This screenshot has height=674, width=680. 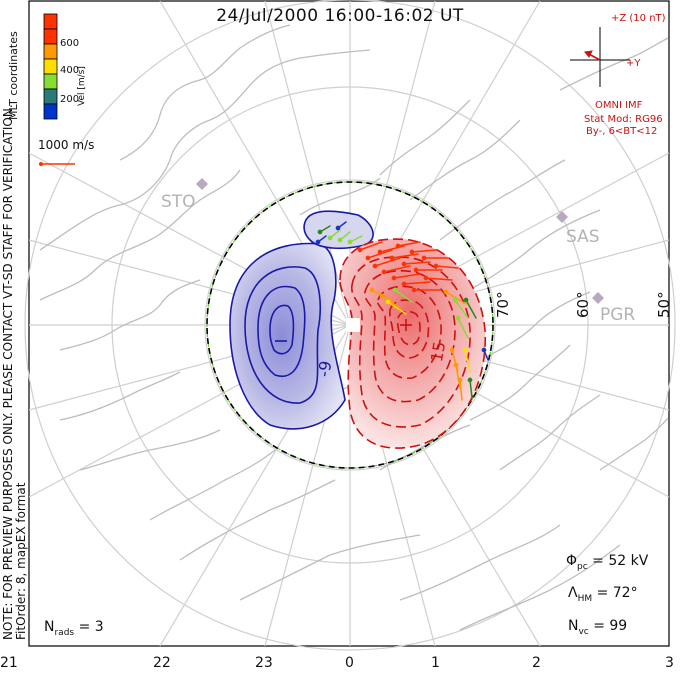 What do you see at coordinates (162, 663) in the screenshot?
I see `mlt-tick-22: 22` at bounding box center [162, 663].